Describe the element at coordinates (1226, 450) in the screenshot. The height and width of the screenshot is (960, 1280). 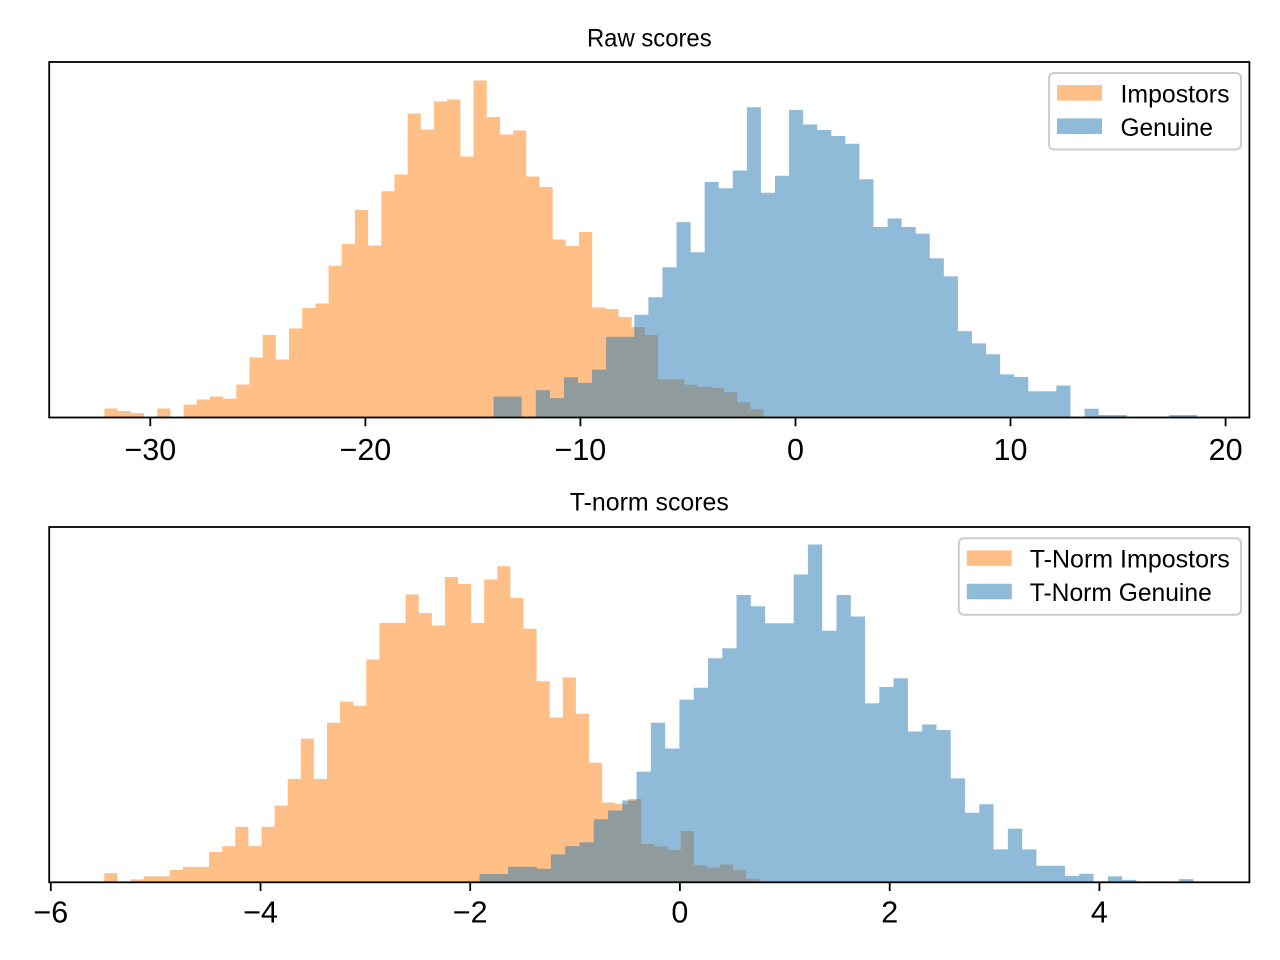
I see `svg-text: 20` at that location.